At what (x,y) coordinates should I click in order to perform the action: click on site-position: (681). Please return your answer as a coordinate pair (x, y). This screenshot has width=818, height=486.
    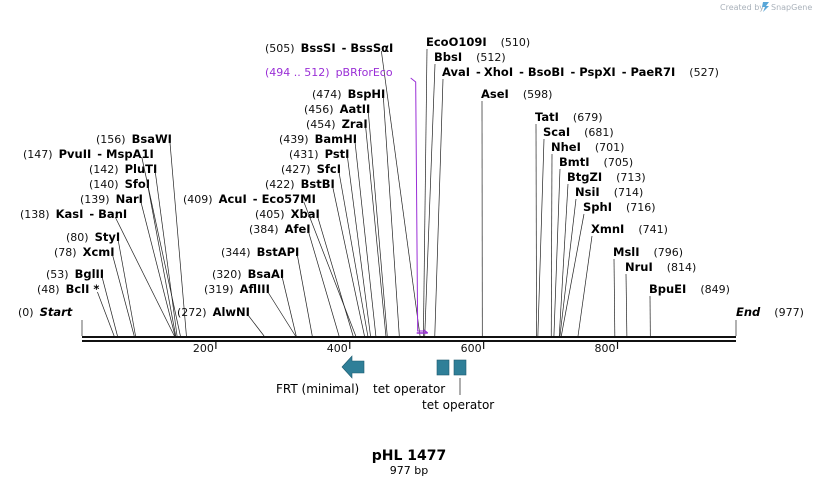
    Looking at the image, I should click on (599, 132).